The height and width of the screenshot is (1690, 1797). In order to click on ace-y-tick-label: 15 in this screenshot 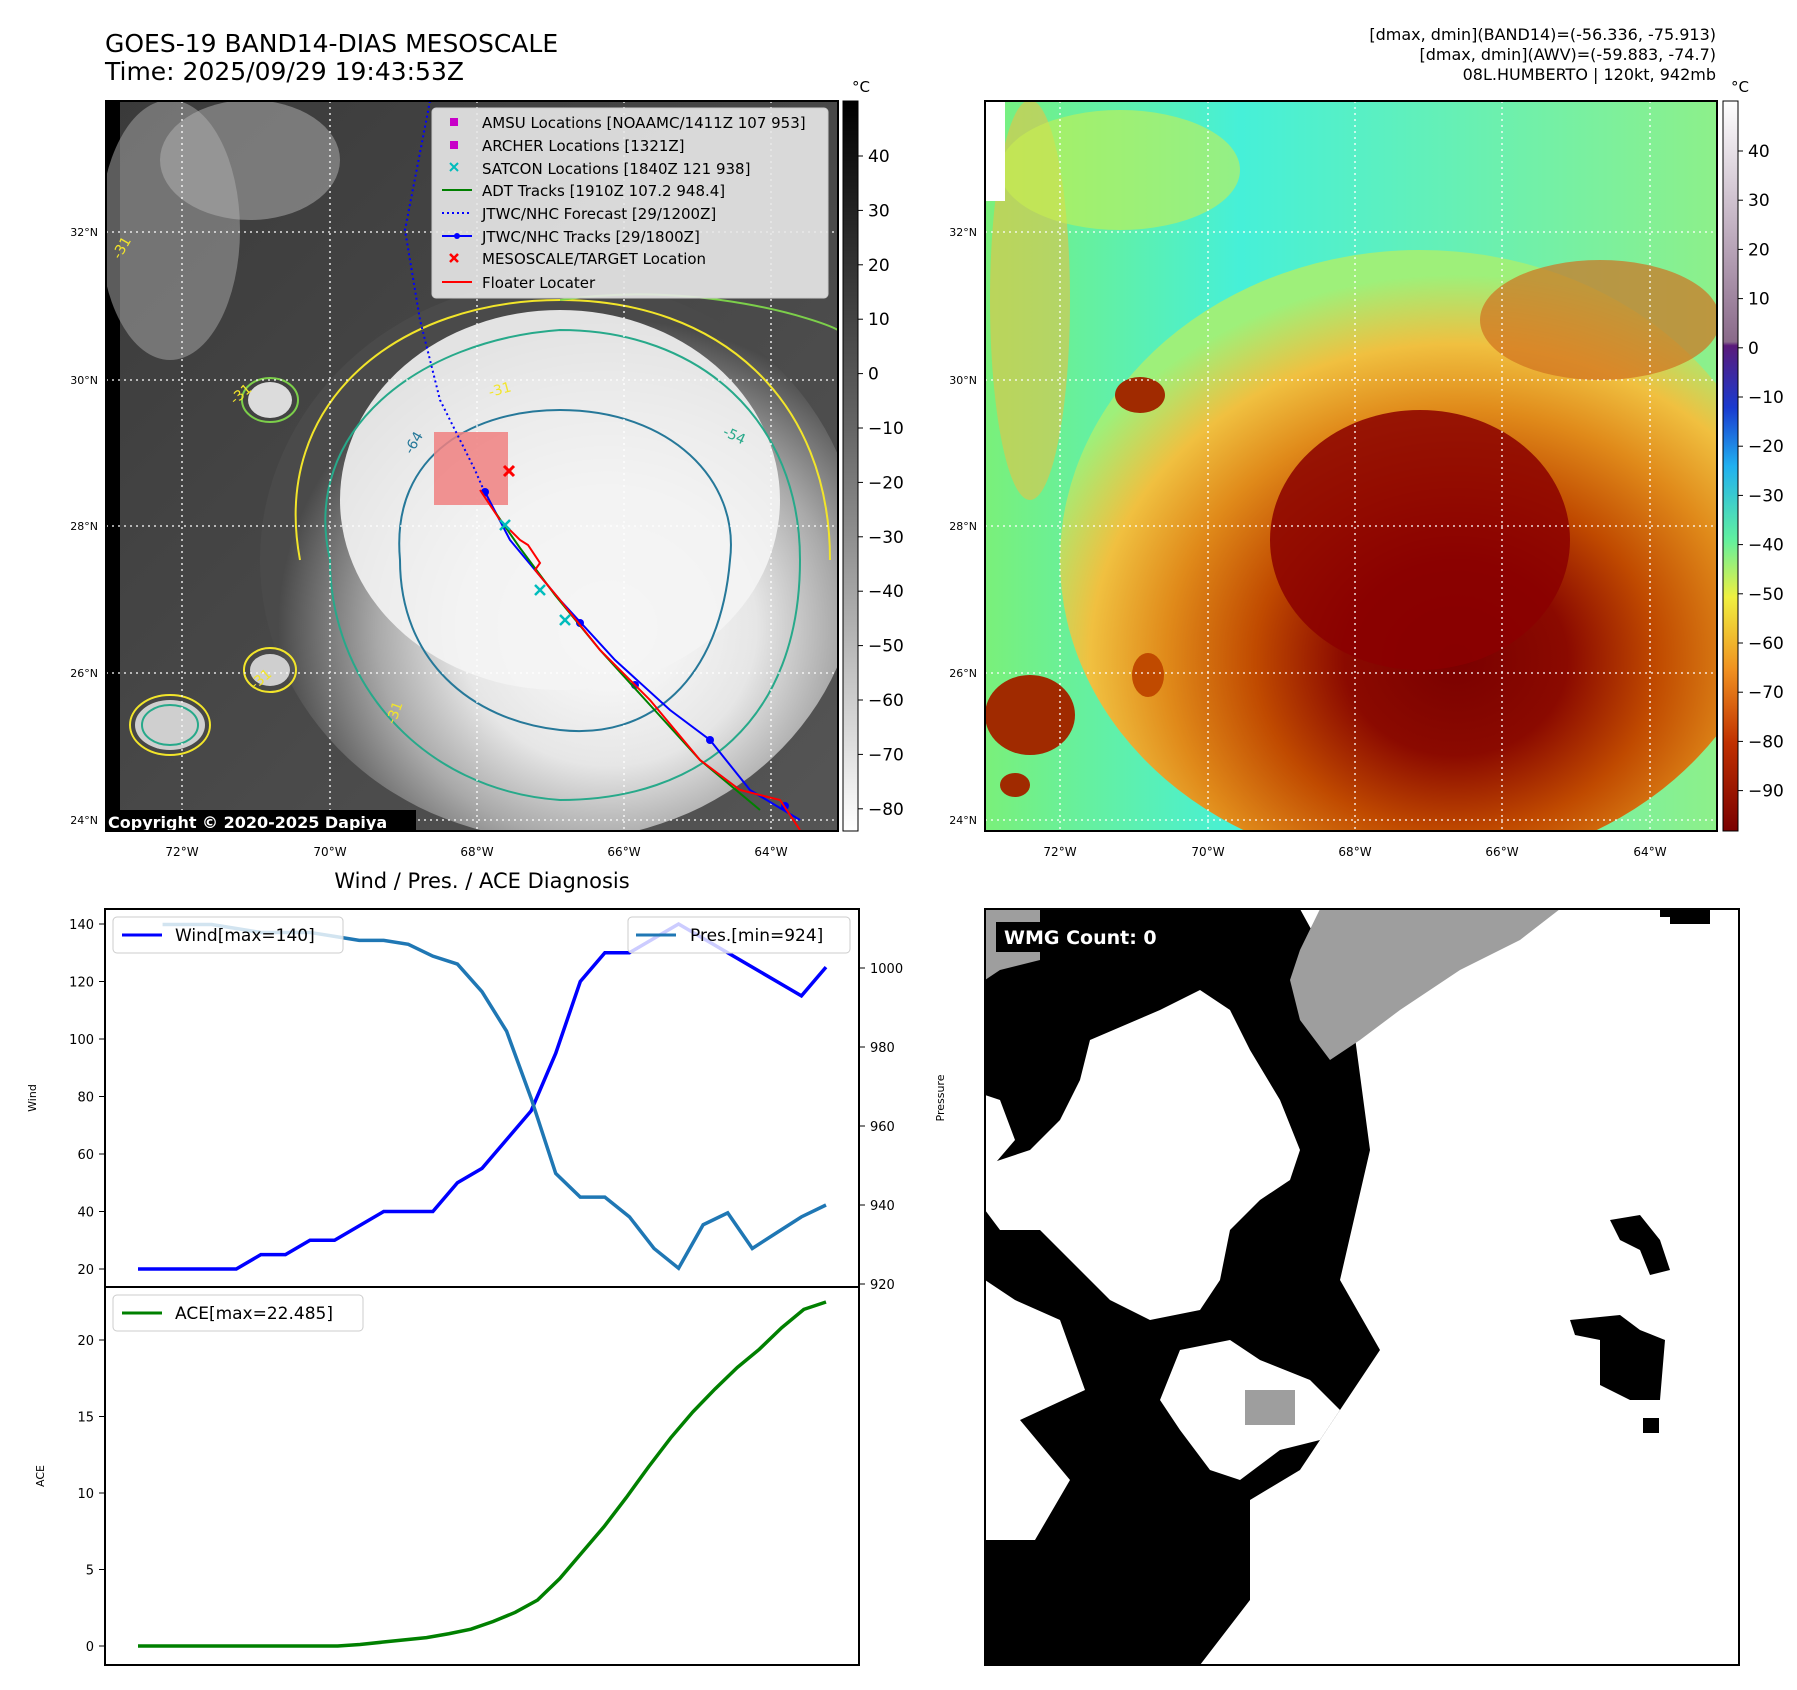, I will do `click(85, 1418)`.